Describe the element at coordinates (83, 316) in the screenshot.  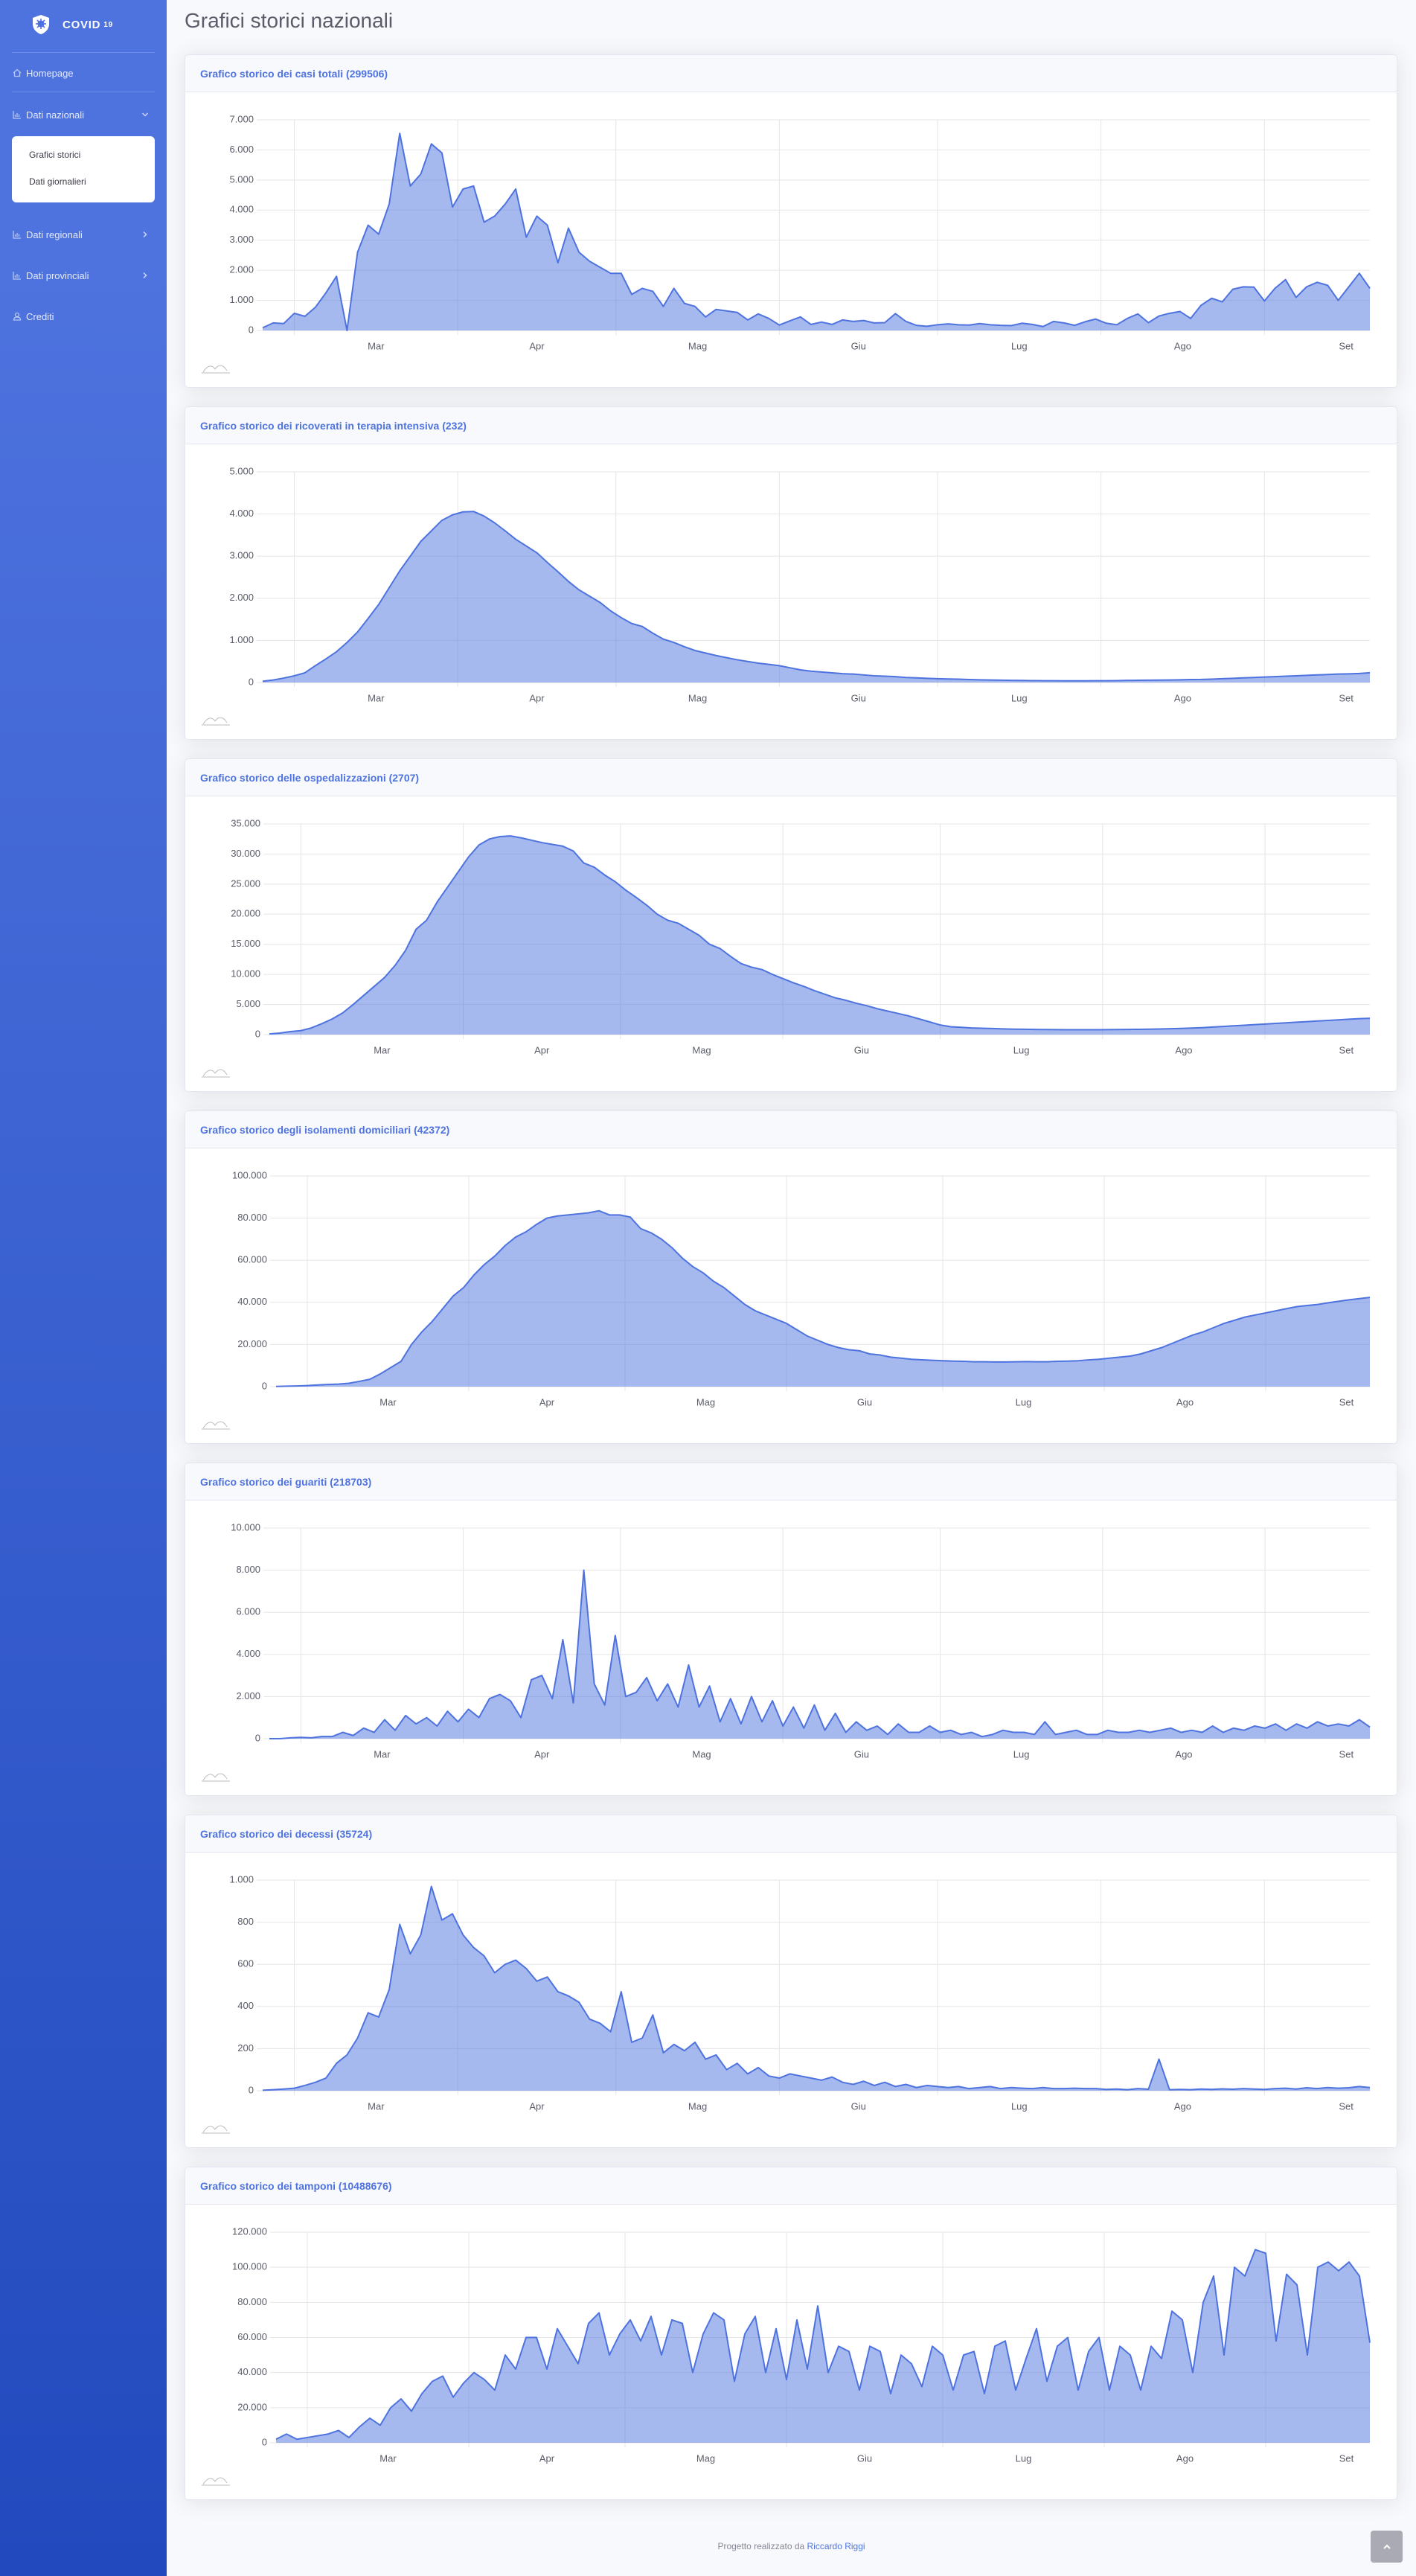
I see `nav-item: Crediti` at that location.